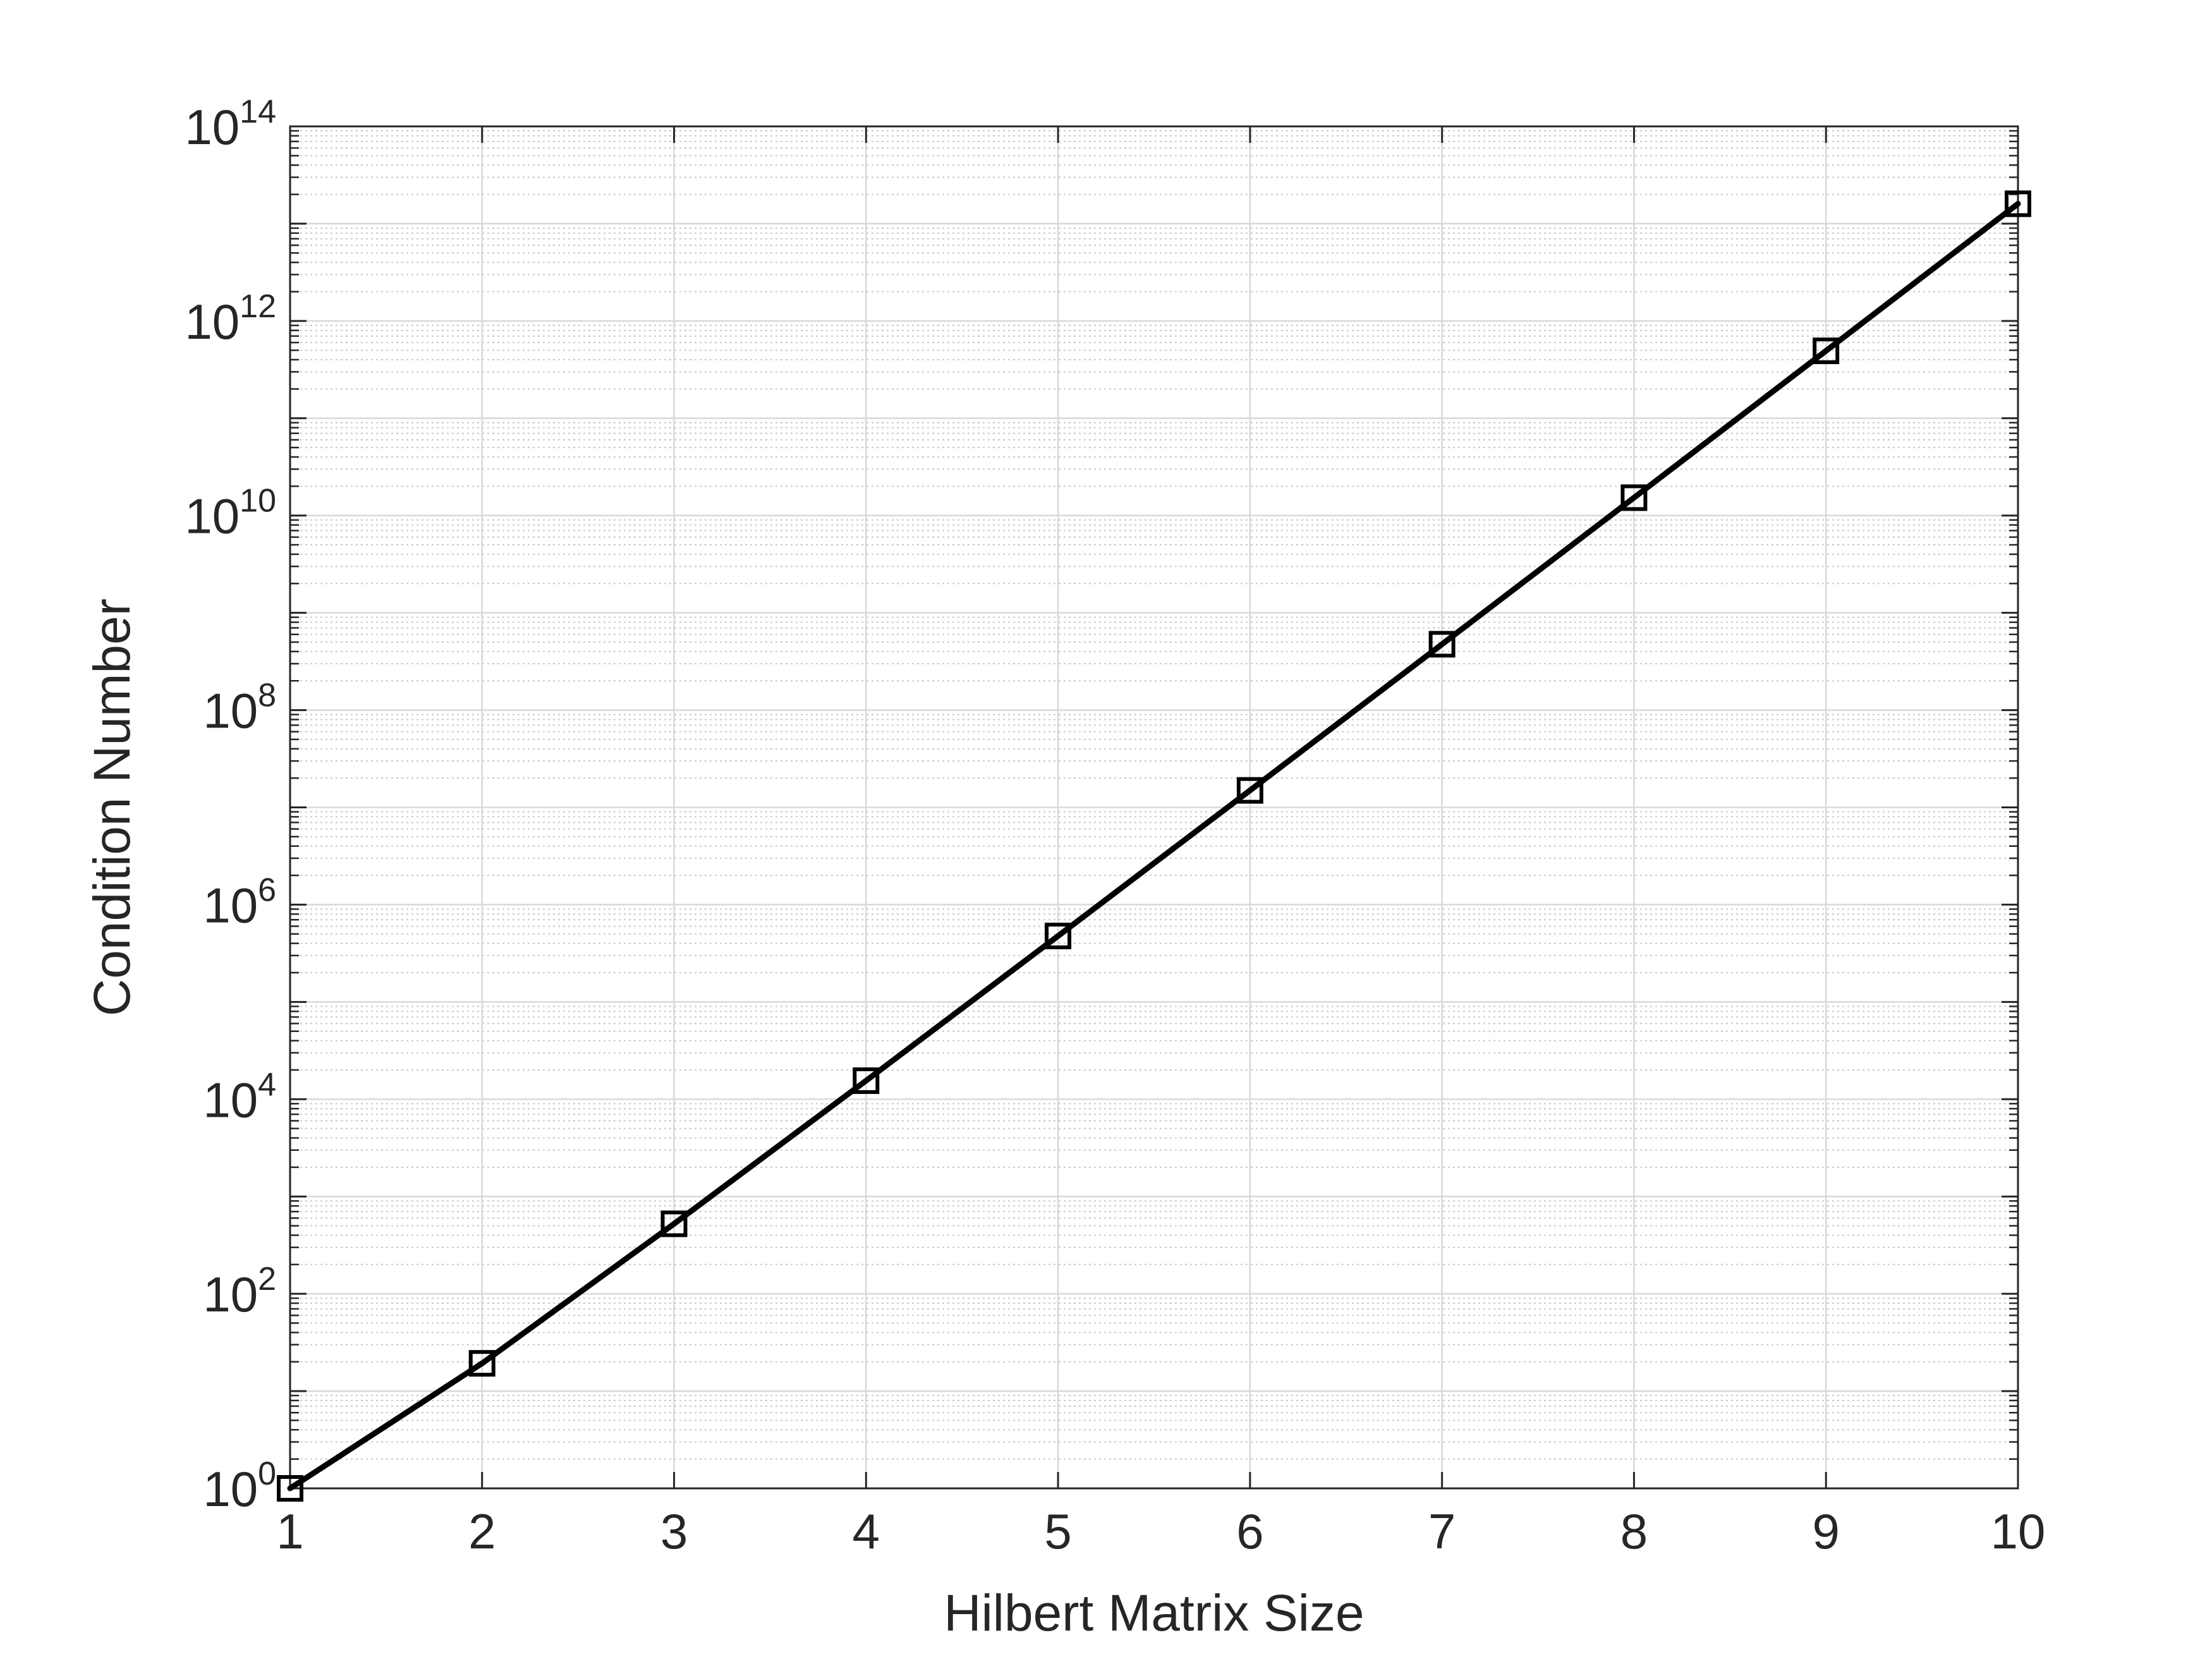  Describe the element at coordinates (1826, 1531) in the screenshot. I see `x-tick-label: 9` at that location.